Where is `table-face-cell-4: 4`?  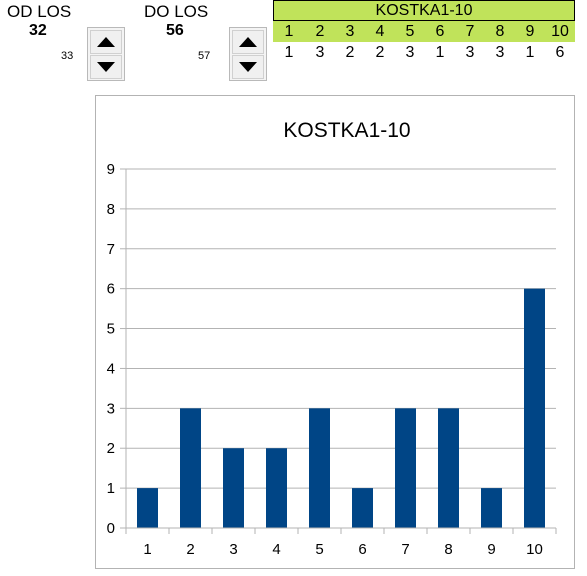 table-face-cell-4: 4 is located at coordinates (380, 31).